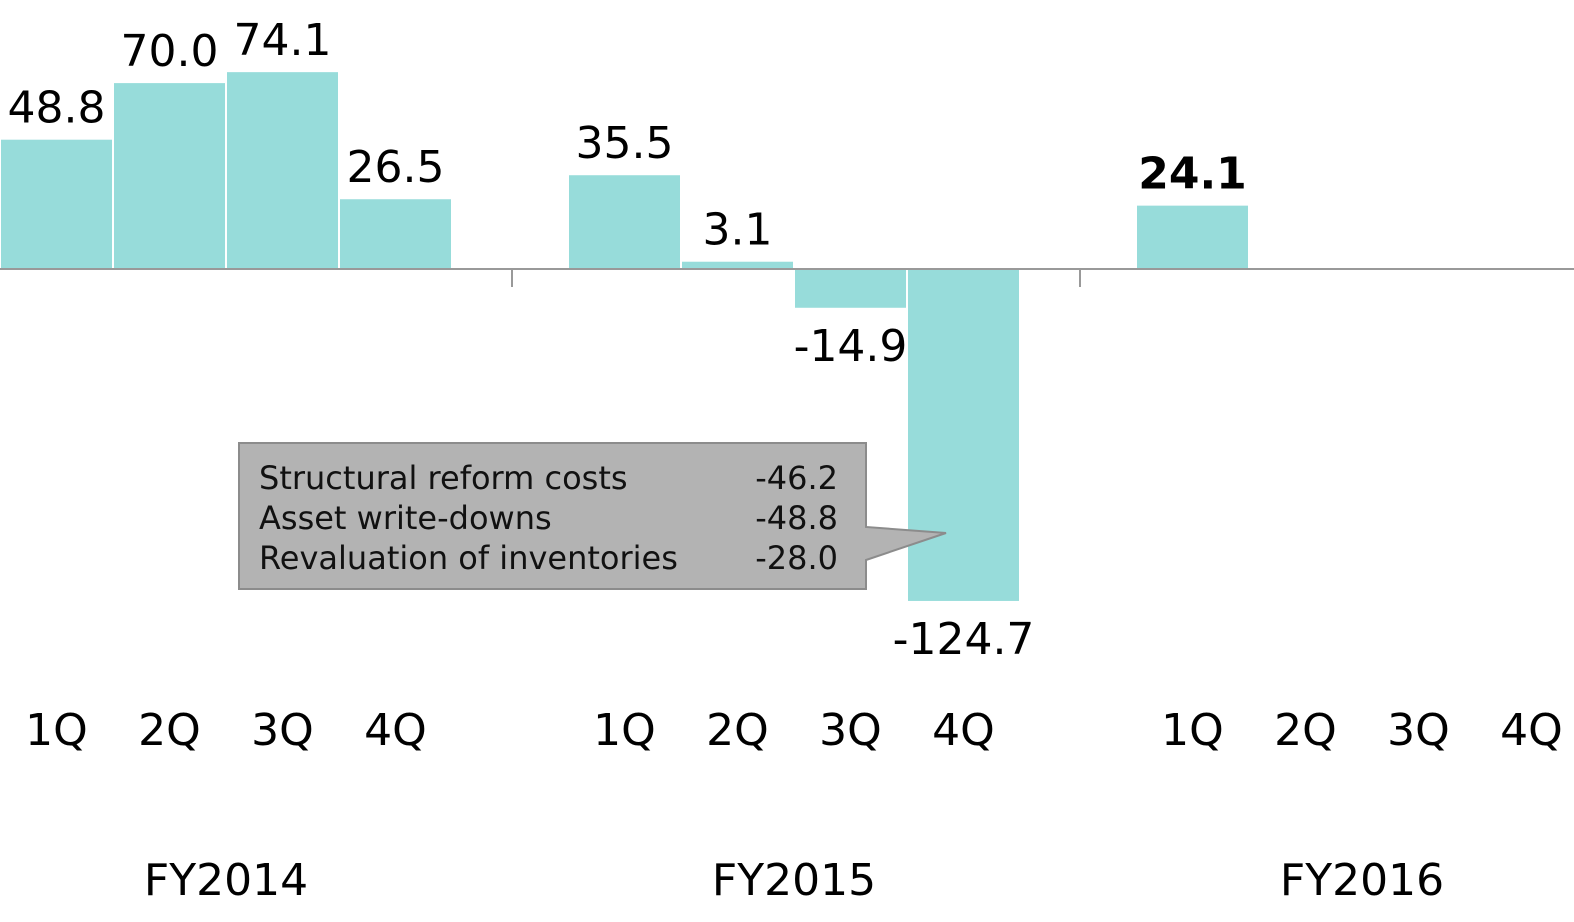  I want to click on value-label-fy2015-4q: -124.7, so click(964, 639).